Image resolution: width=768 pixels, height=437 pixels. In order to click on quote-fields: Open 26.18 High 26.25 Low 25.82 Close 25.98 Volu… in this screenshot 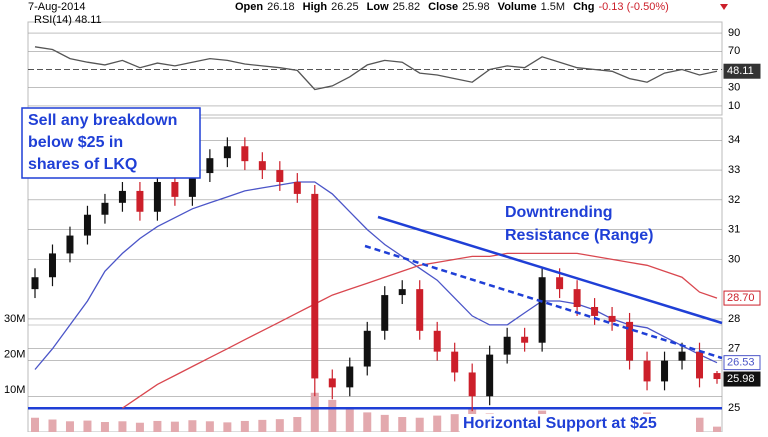, I will do `click(452, 7)`.